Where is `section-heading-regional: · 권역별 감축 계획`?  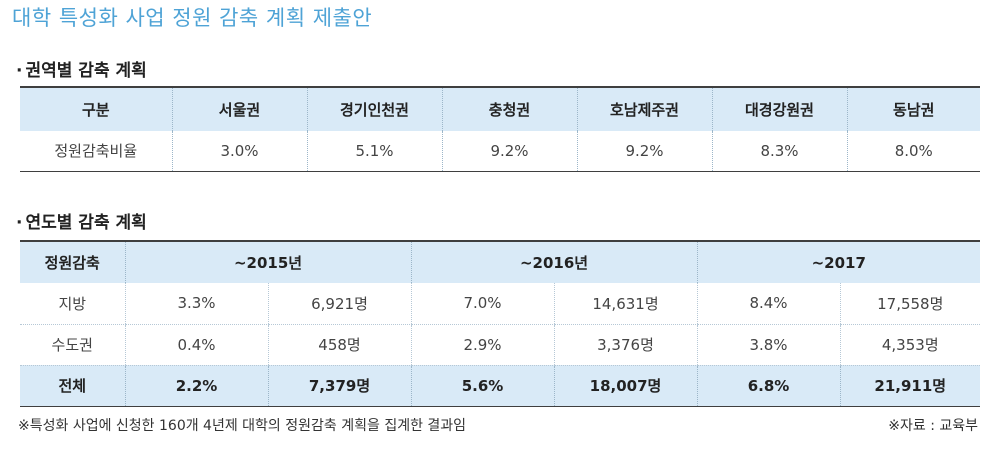 section-heading-regional: · 권역별 감축 계획 is located at coordinates (81, 68).